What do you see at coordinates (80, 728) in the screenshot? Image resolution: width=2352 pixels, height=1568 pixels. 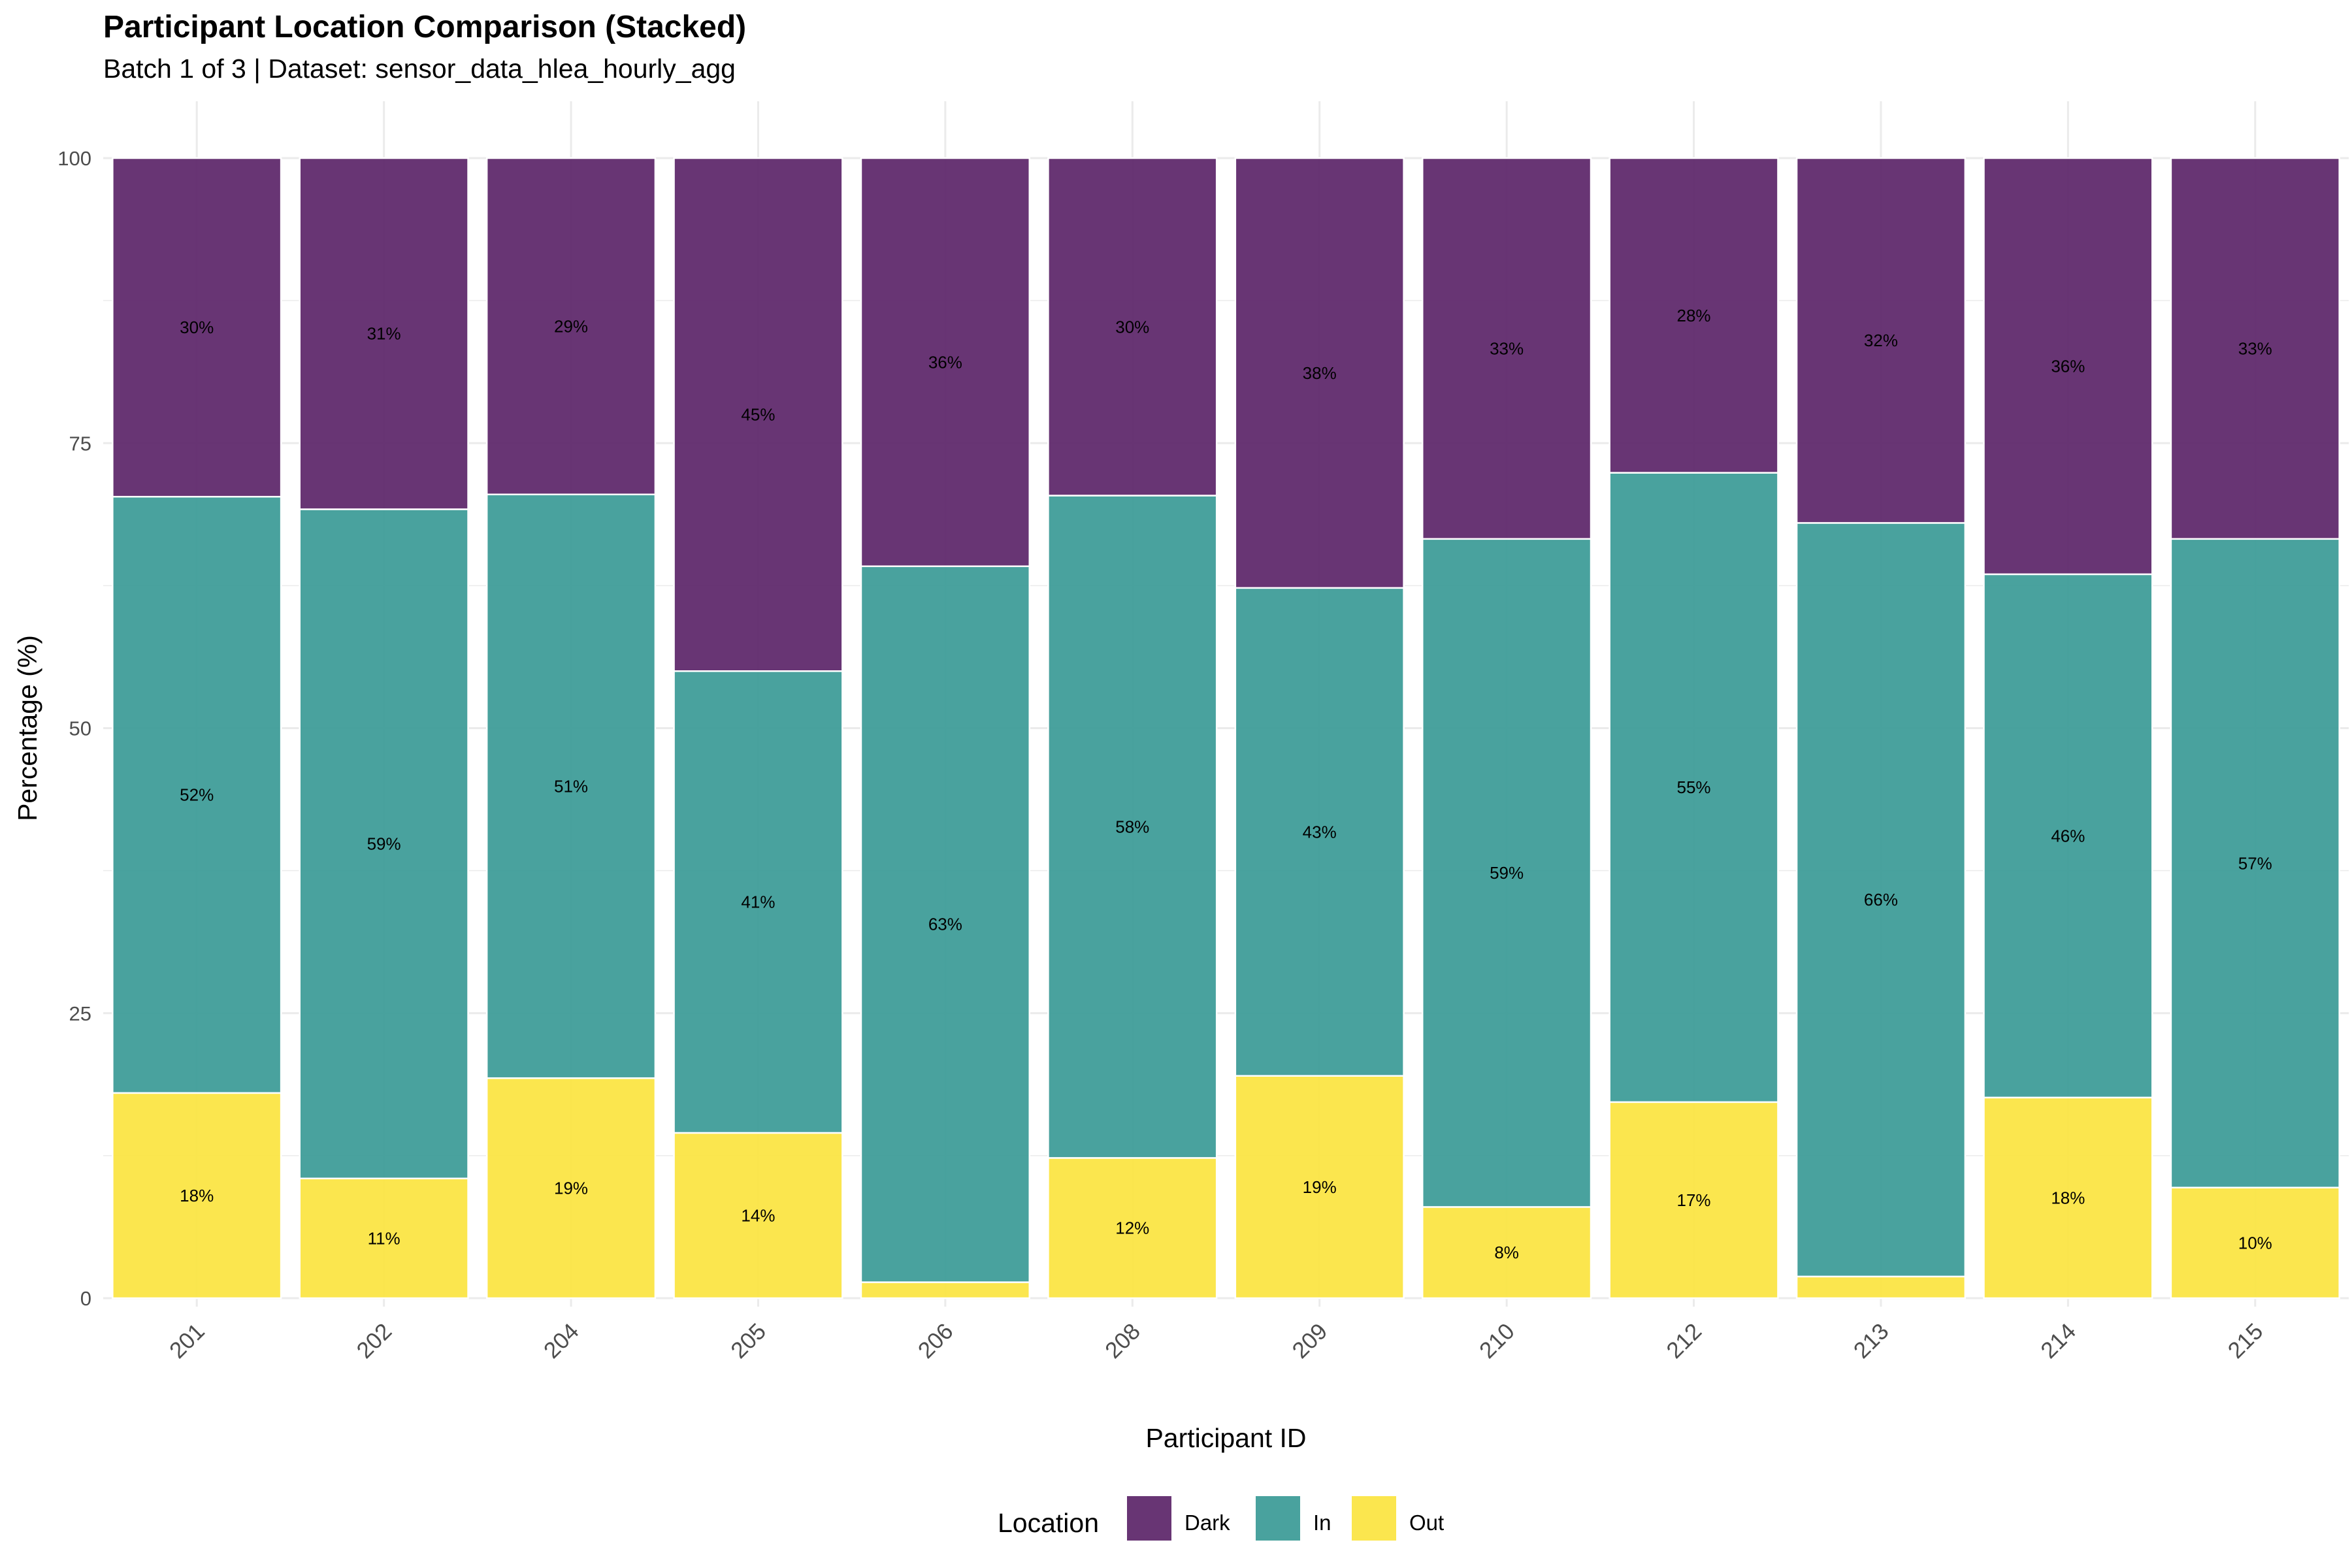 I see `y-tick-label: 50` at bounding box center [80, 728].